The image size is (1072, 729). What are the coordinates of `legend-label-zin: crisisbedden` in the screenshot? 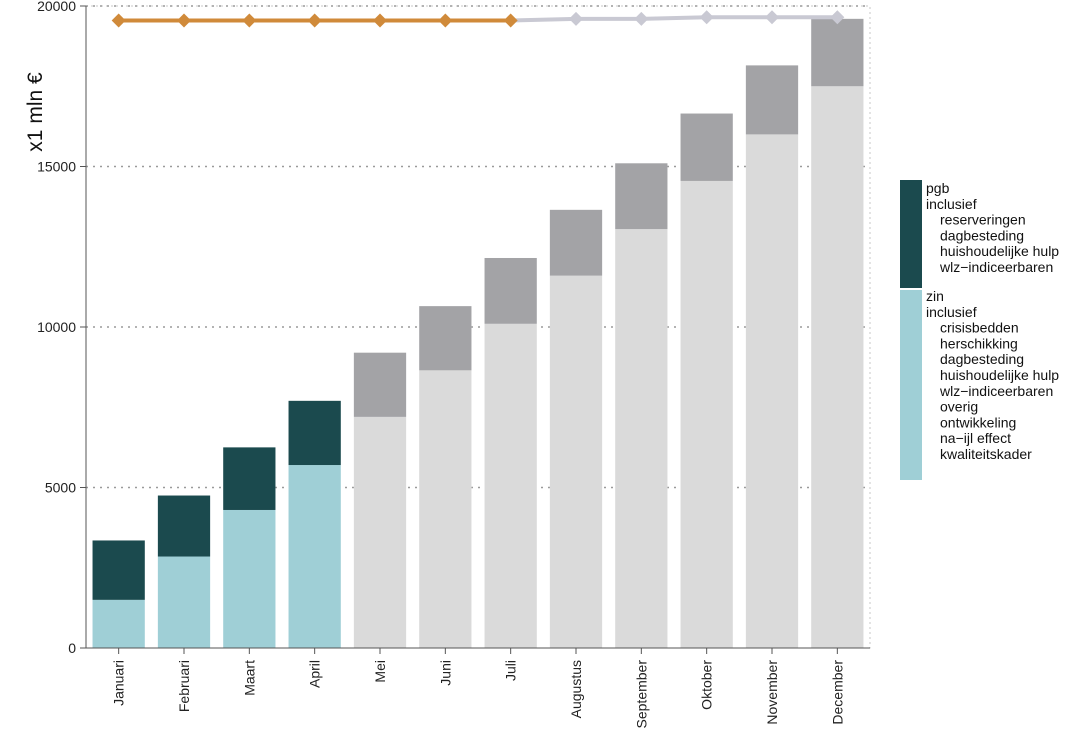 It's located at (979, 328).